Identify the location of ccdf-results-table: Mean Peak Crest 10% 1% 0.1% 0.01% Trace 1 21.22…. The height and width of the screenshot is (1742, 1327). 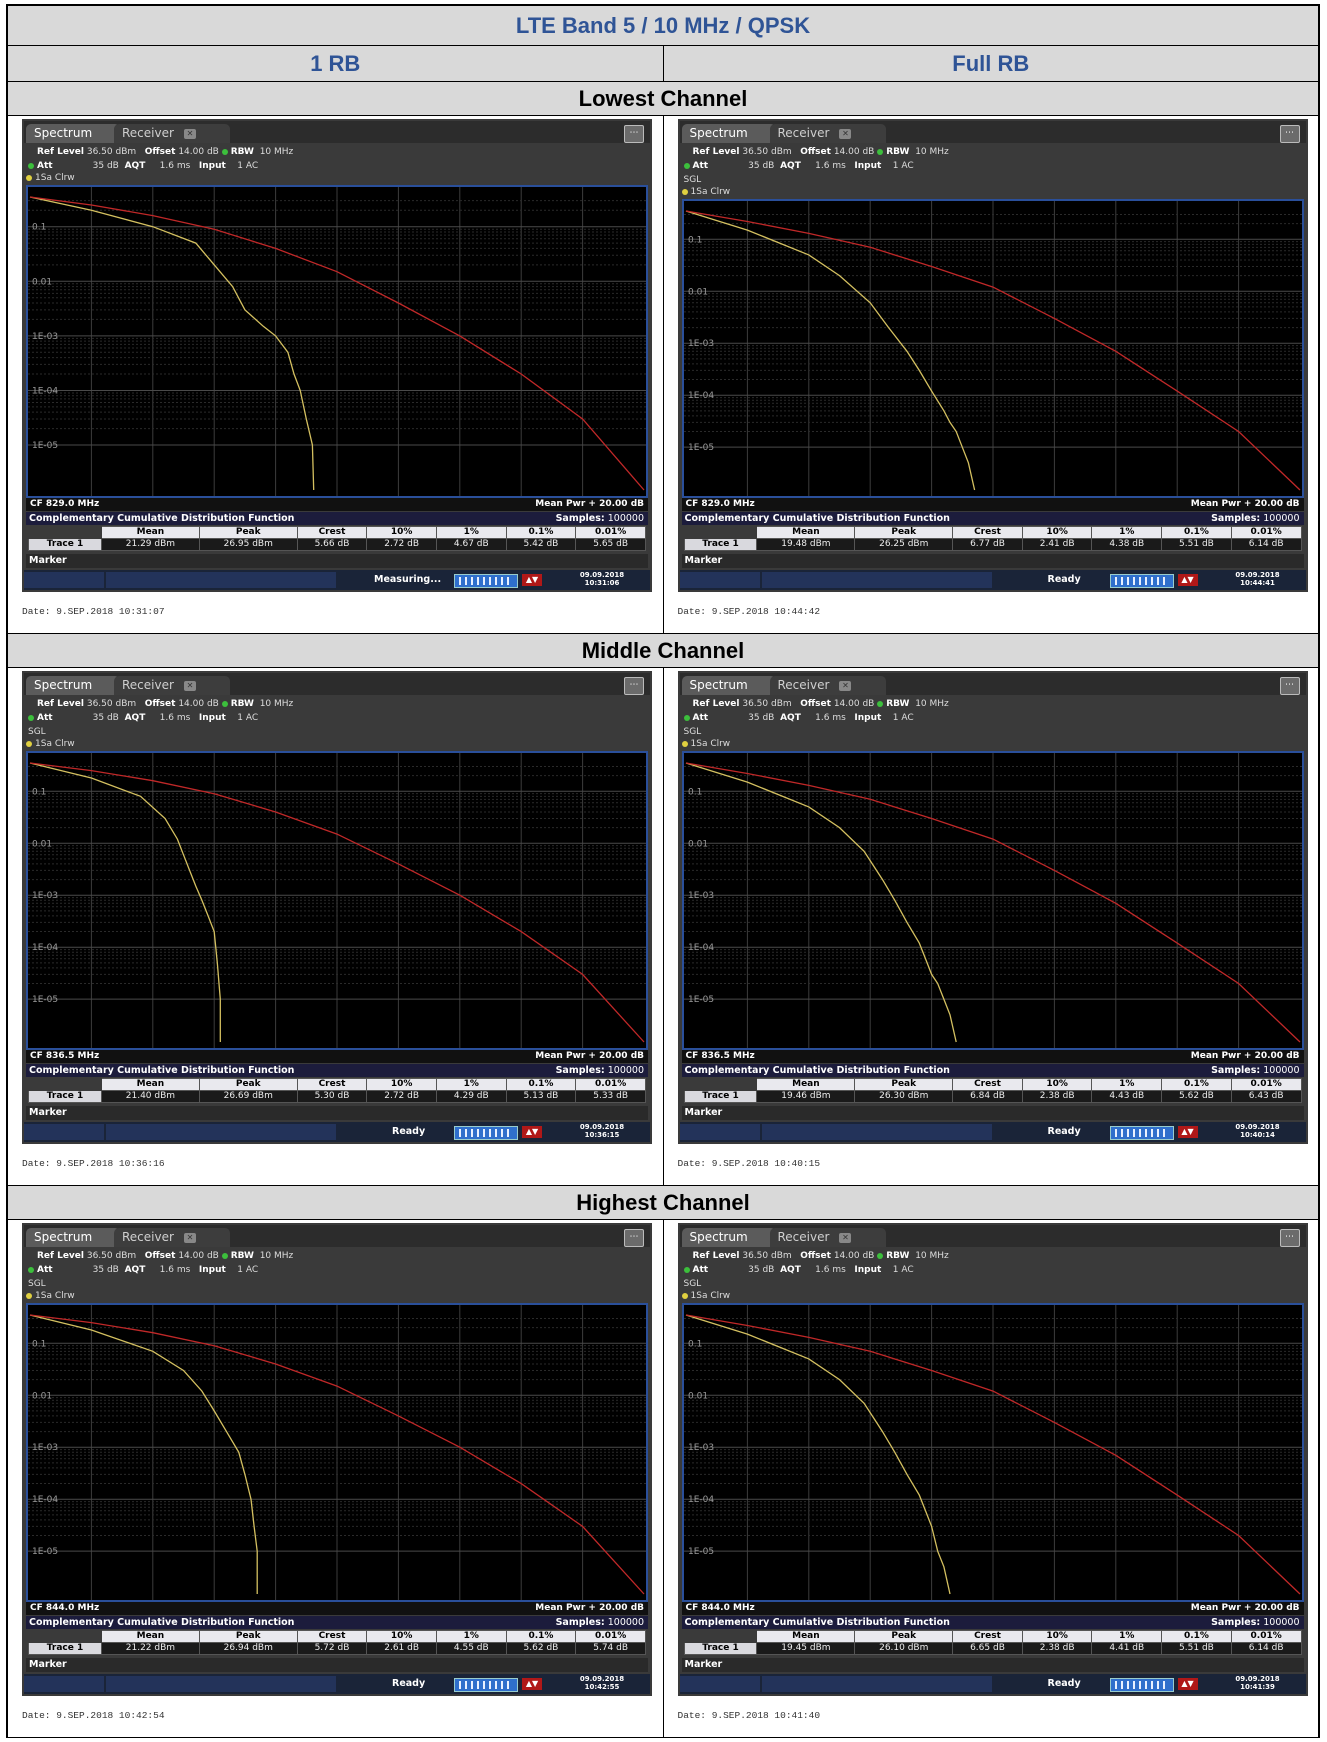
(337, 1642).